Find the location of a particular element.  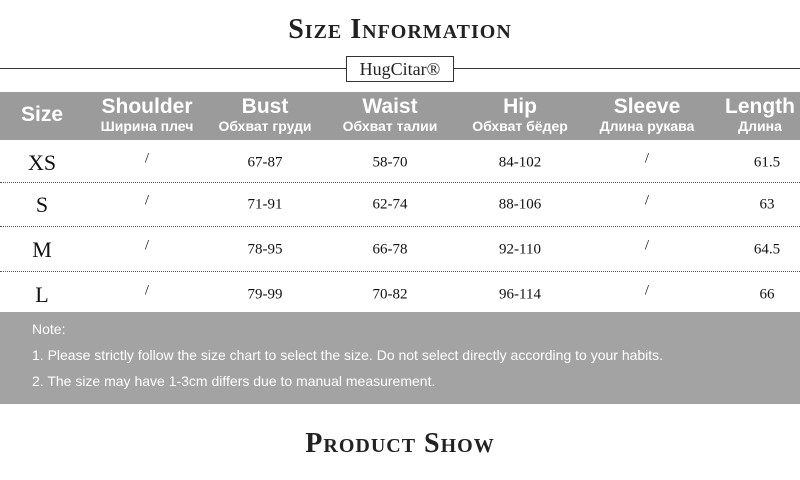

column-header: Waist Обхват талии is located at coordinates (390, 115).